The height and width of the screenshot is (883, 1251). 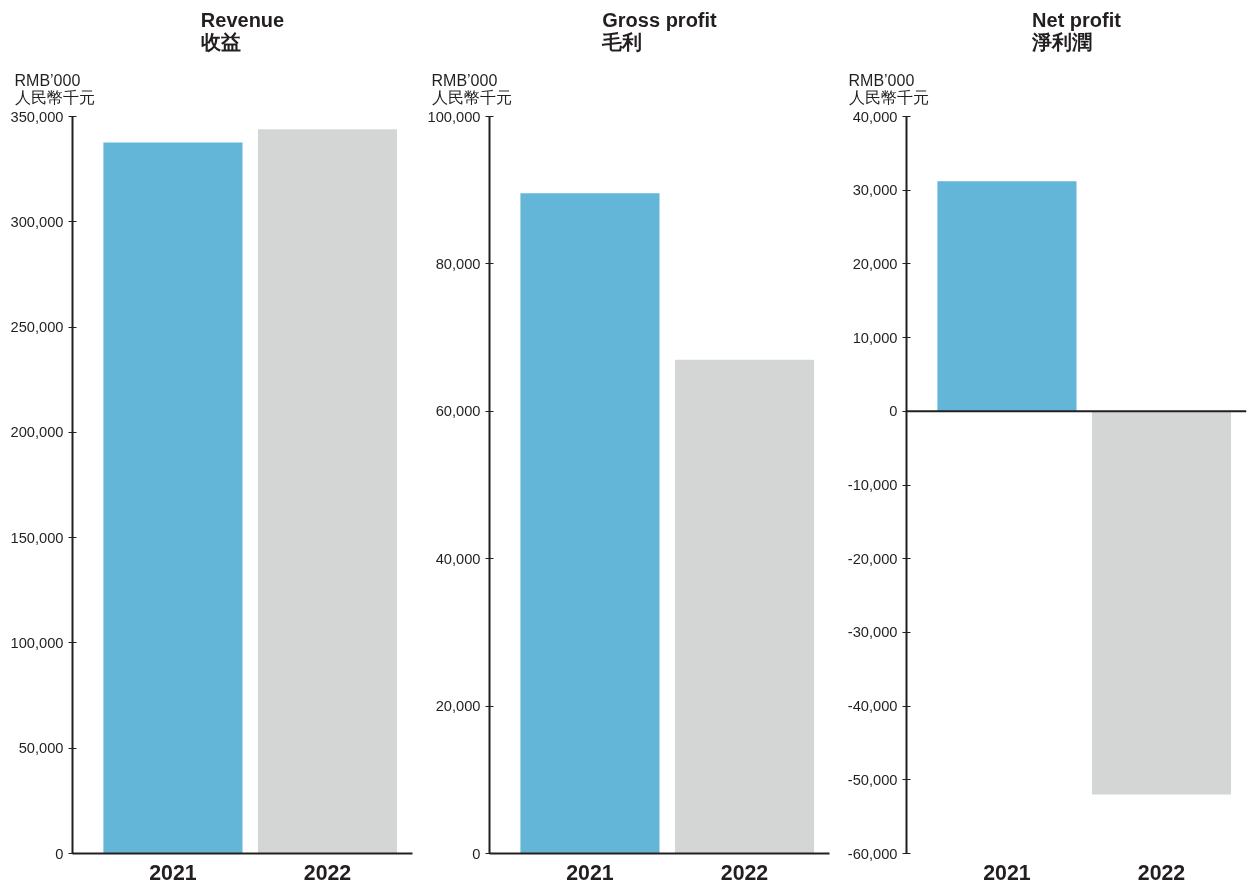 I want to click on y-tick-label: 80,000, so click(x=458, y=263).